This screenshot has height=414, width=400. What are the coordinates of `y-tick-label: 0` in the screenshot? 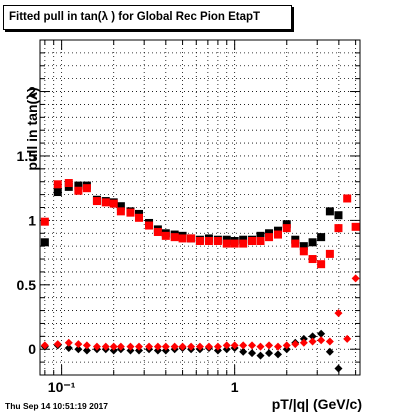 It's located at (32, 349).